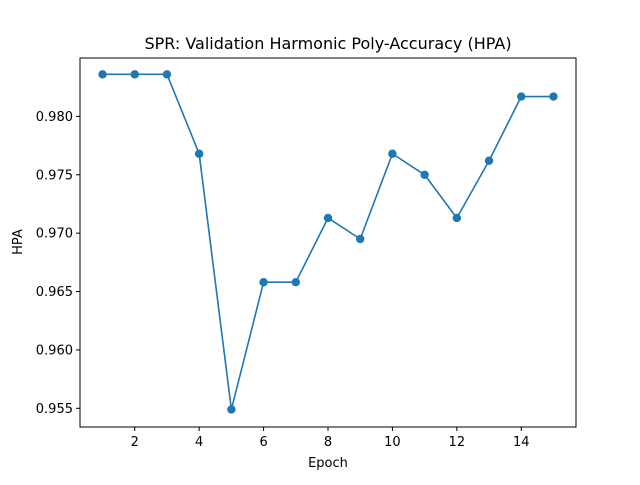  Describe the element at coordinates (135, 442) in the screenshot. I see `x-tick-label: 2` at that location.